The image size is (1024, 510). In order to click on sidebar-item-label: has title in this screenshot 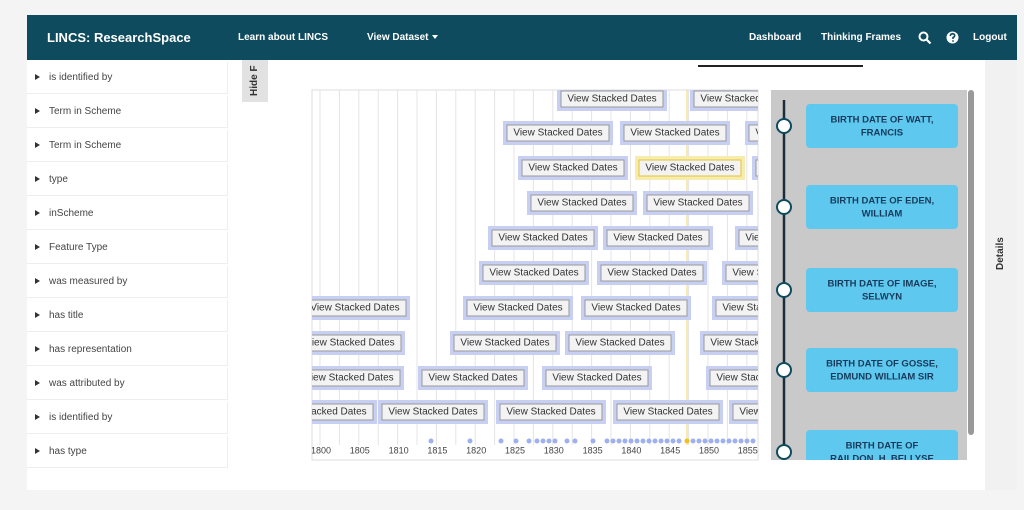, I will do `click(66, 315)`.